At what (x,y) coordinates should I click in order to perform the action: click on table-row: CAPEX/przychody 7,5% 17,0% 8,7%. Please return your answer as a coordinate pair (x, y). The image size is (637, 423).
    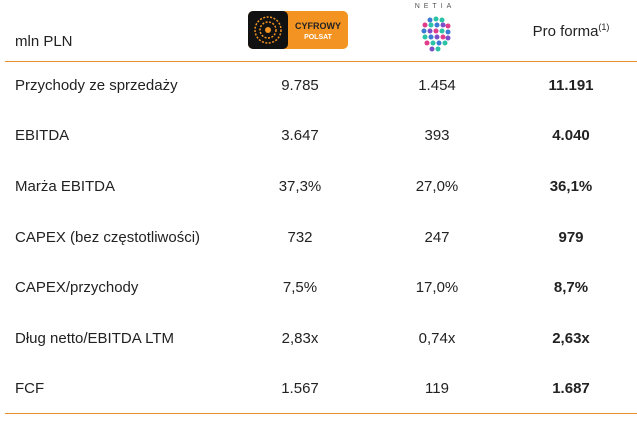
    Looking at the image, I should click on (318, 291).